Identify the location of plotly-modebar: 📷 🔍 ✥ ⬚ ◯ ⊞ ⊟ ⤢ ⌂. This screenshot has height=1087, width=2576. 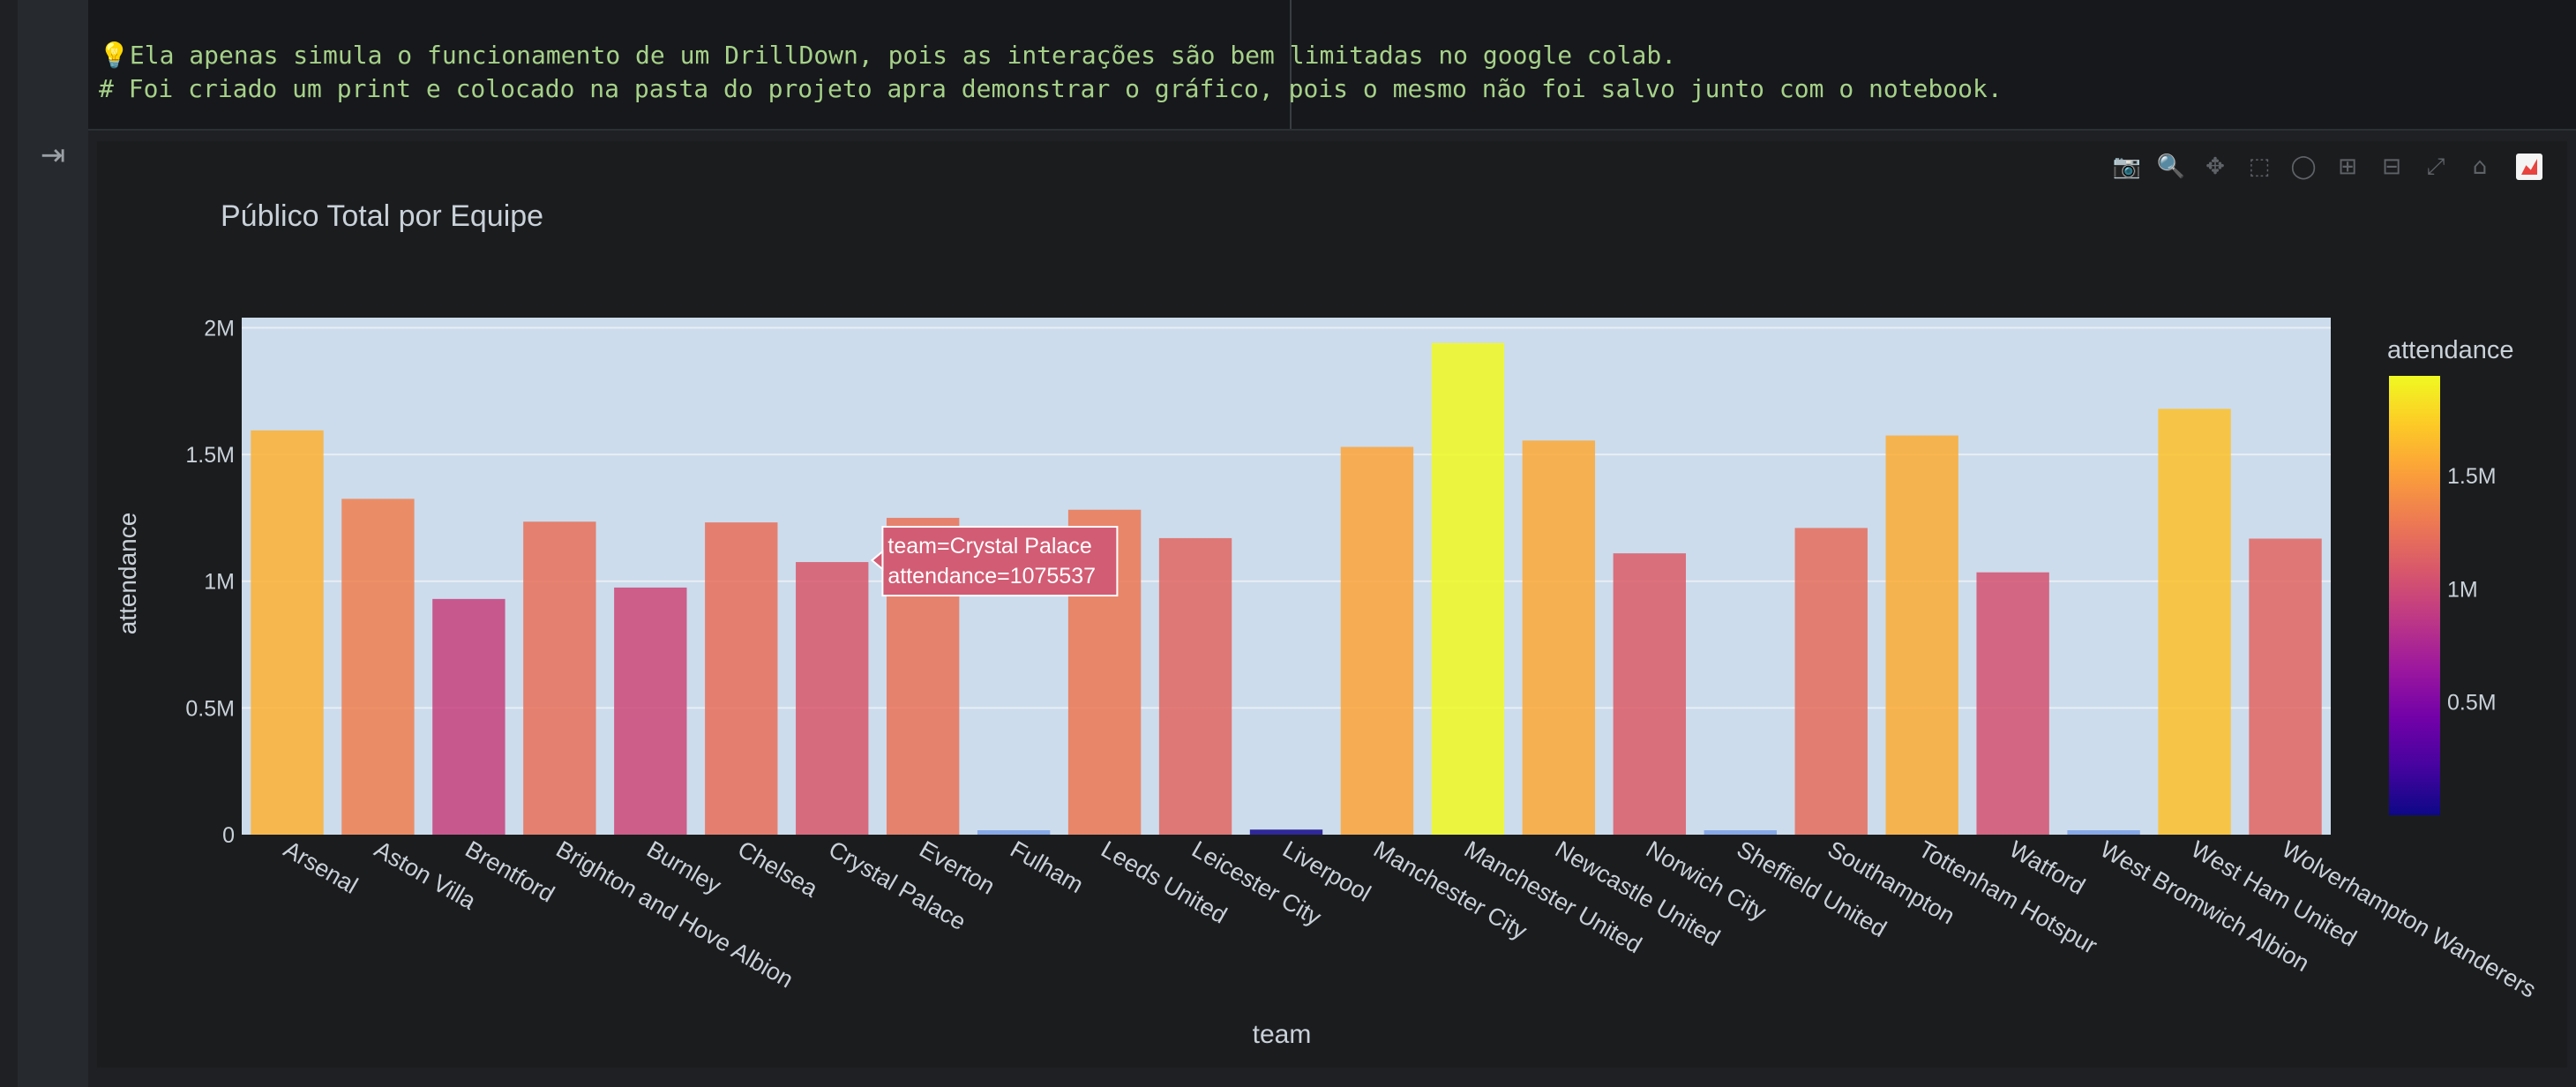
(2327, 167).